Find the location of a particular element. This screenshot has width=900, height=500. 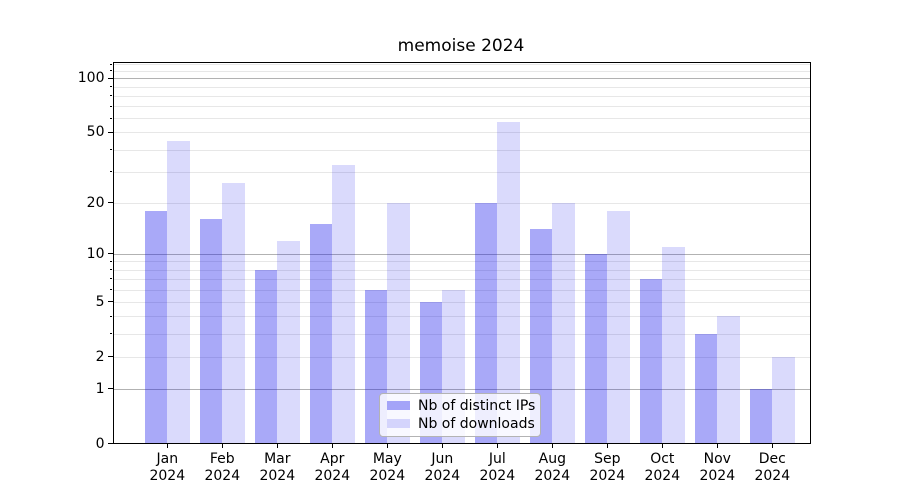

x-tick-label-nov: Nov 2024 is located at coordinates (717, 467).